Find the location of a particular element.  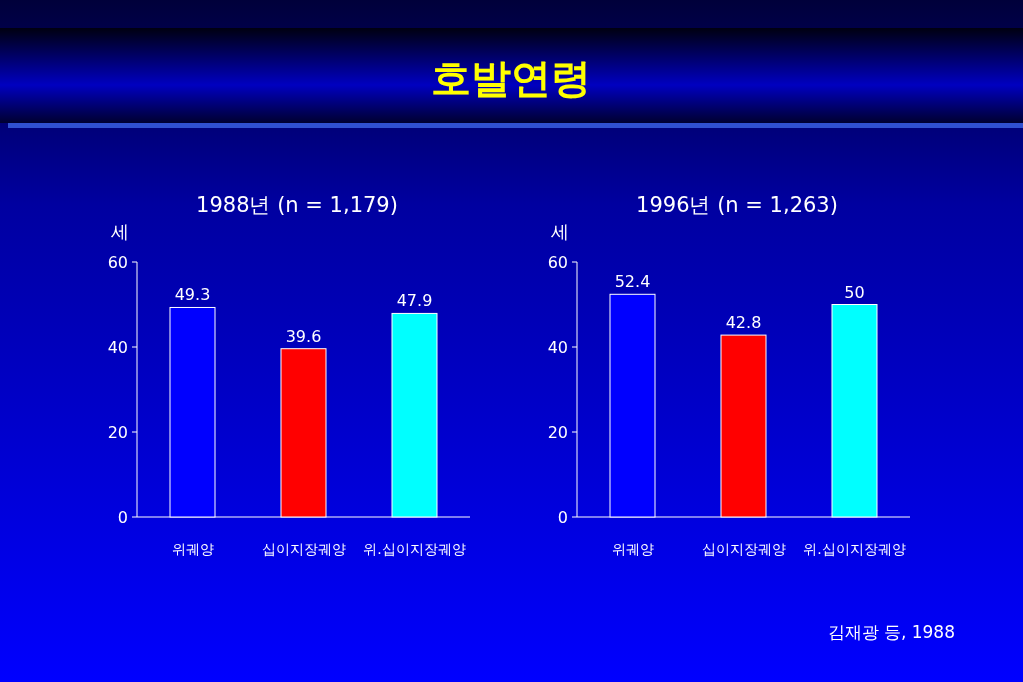

text: 호발연령 is located at coordinates (511, 78).